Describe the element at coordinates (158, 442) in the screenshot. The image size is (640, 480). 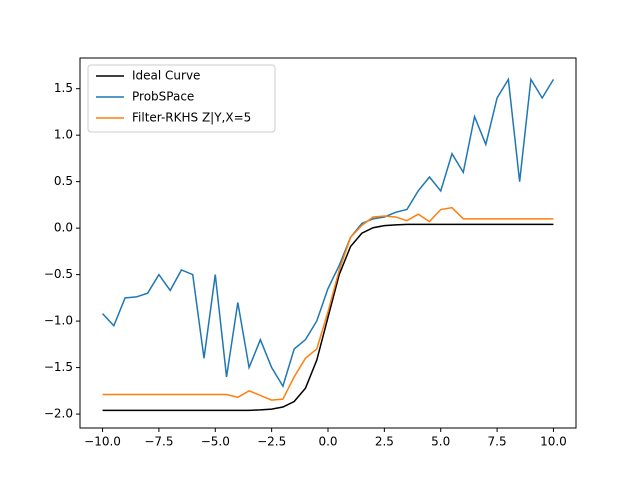
I see `x-tick-label: −7.5` at that location.